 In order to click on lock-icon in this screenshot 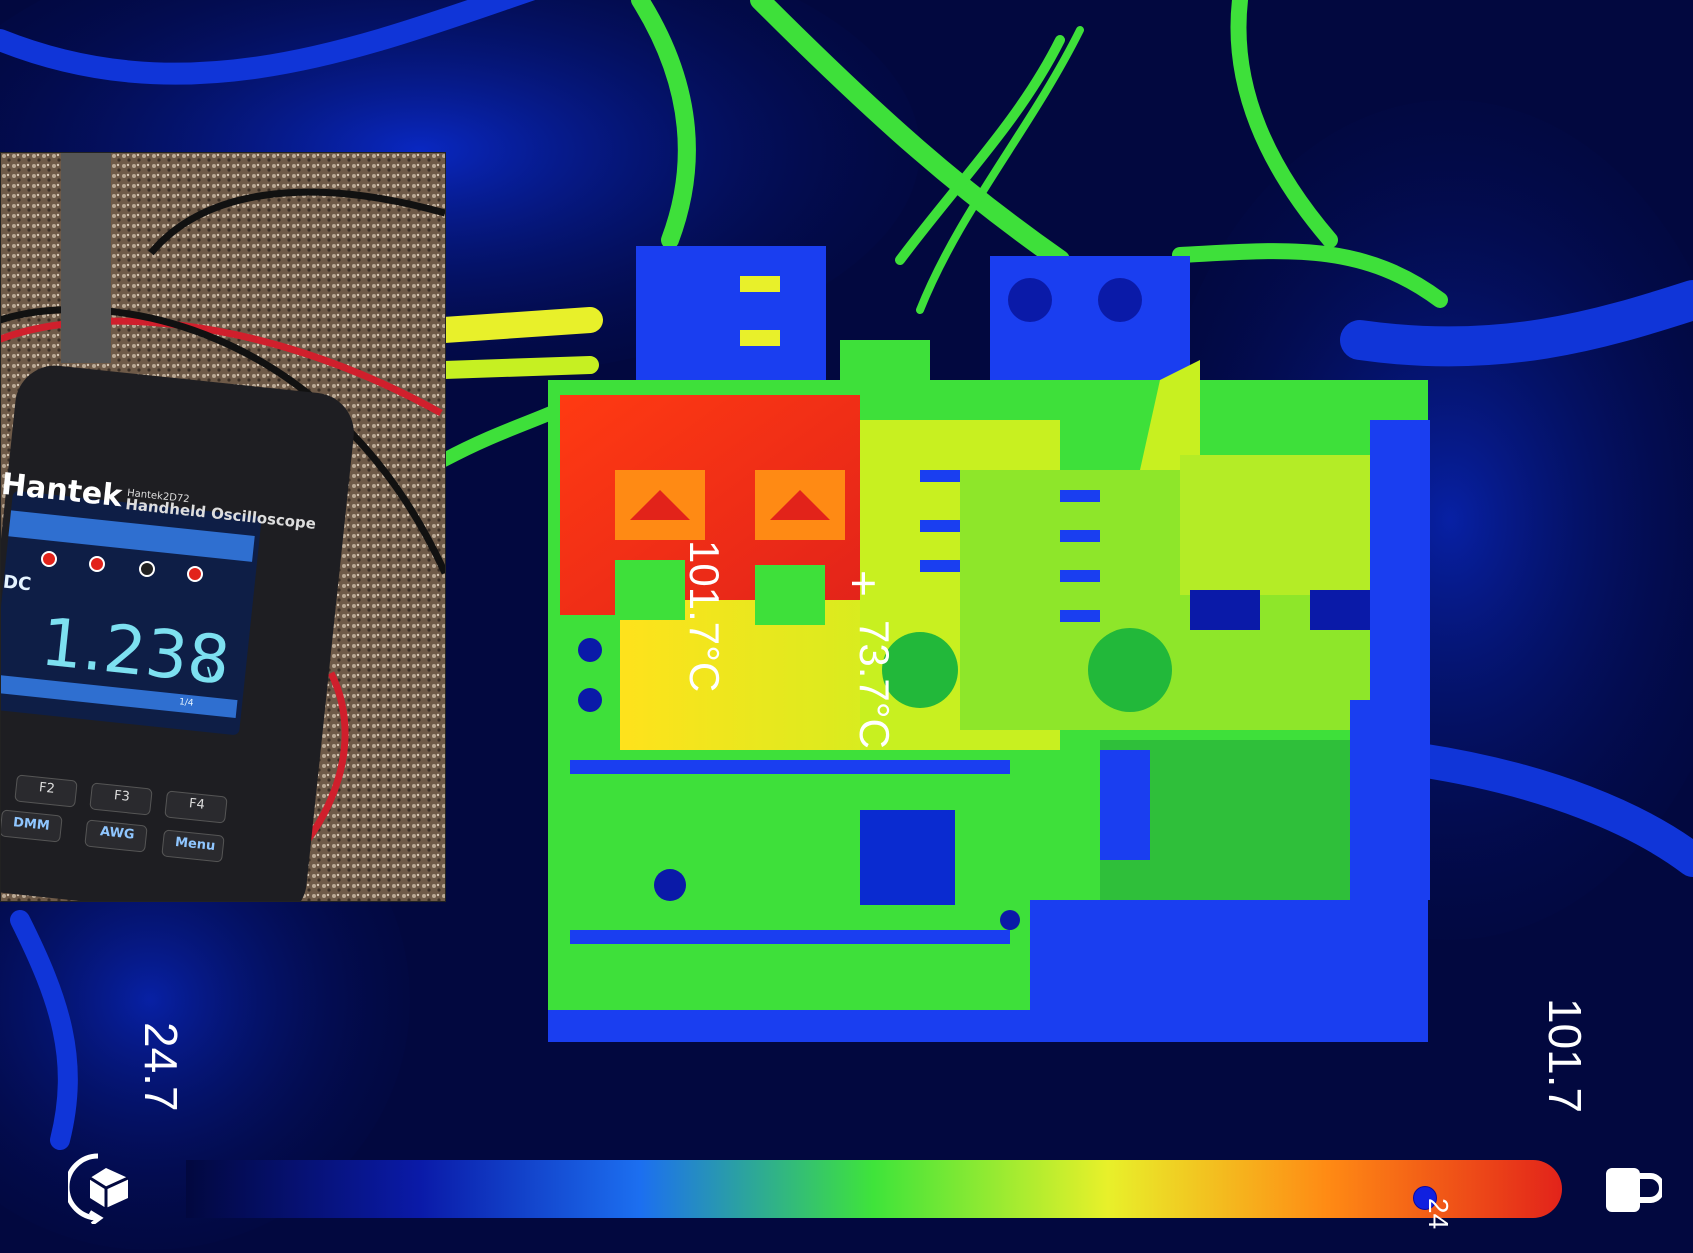, I will do `click(1634, 1188)`.